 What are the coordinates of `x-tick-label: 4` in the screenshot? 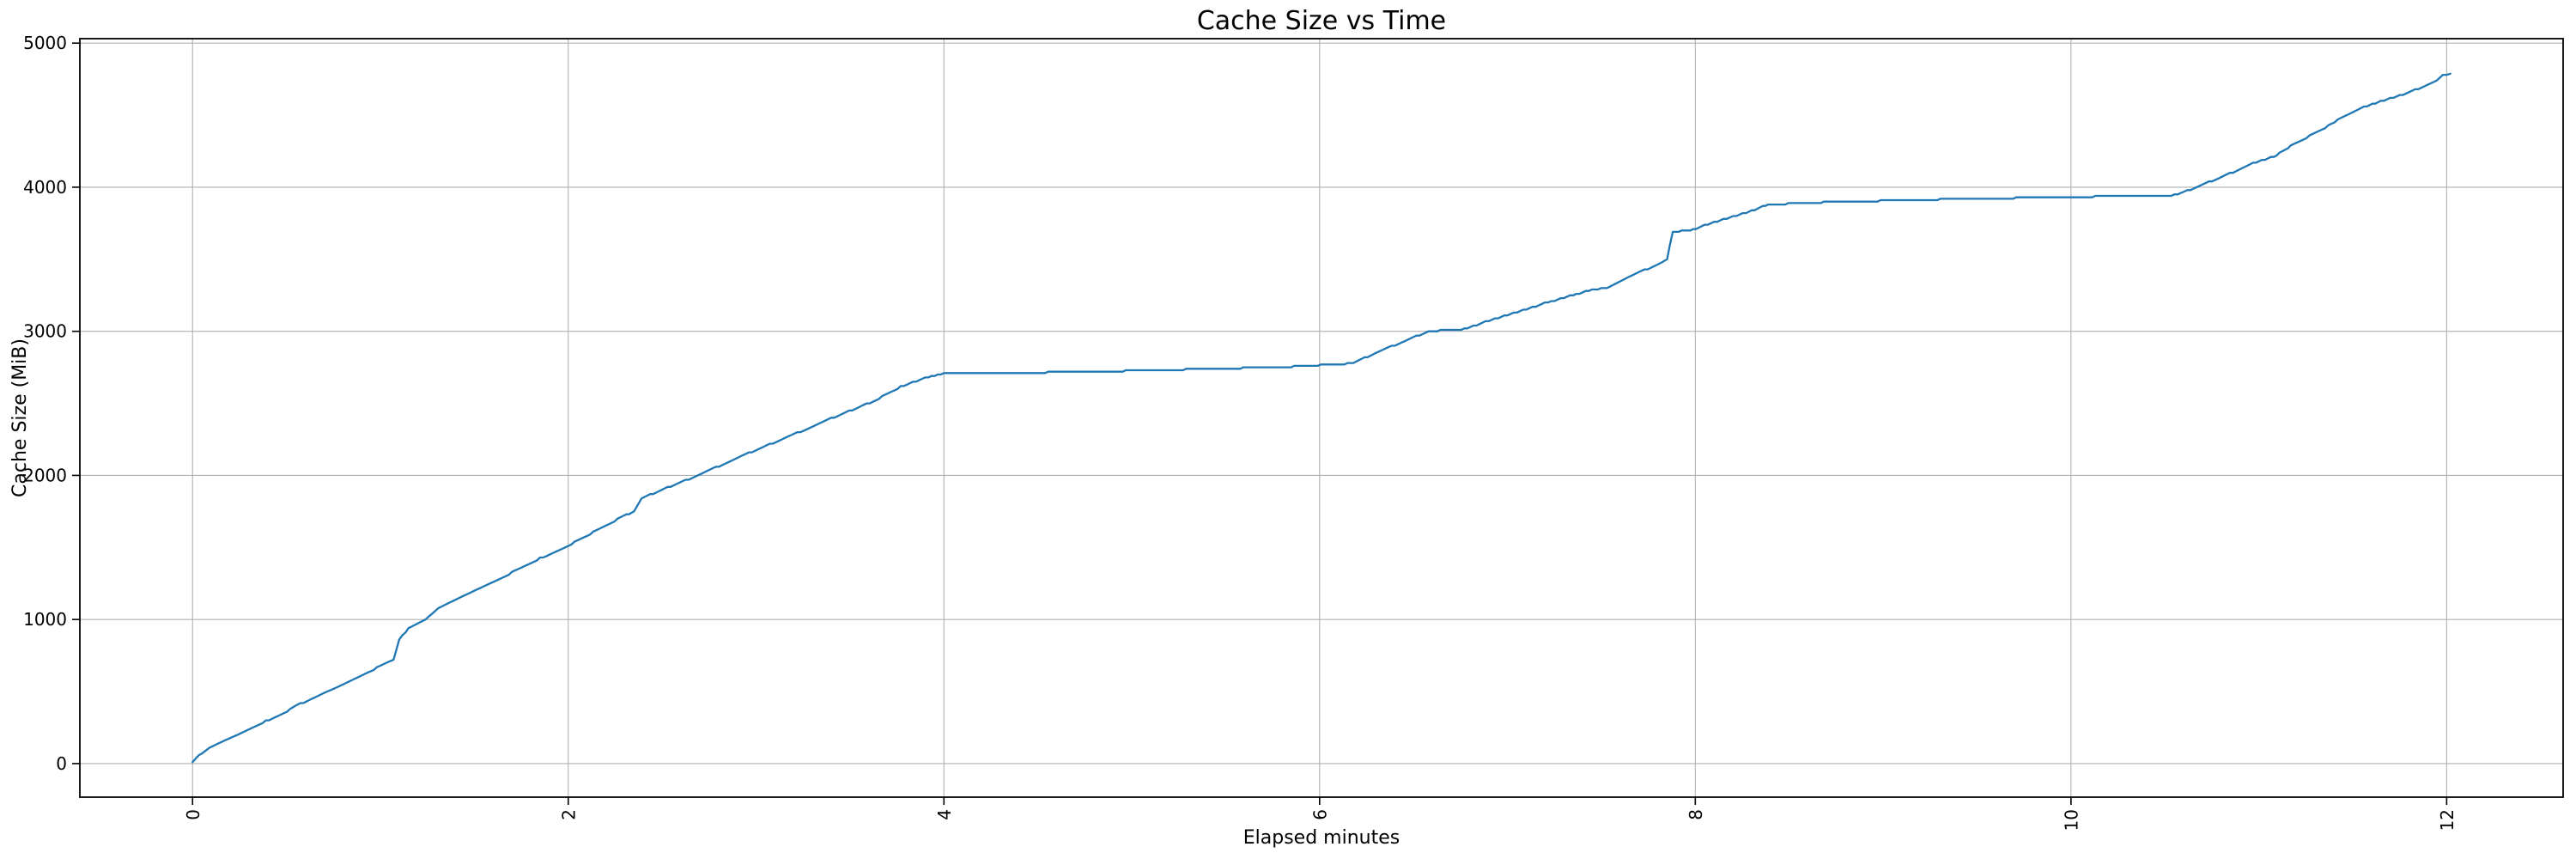 It's located at (944, 814).